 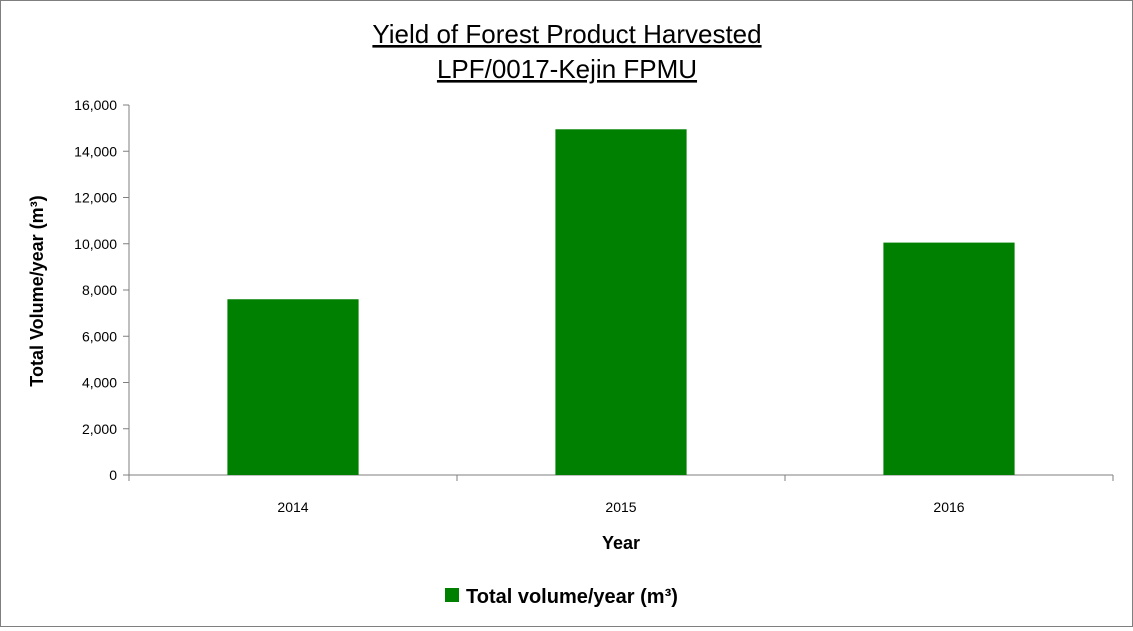 What do you see at coordinates (95, 105) in the screenshot?
I see `y-tick-label: 16,000` at bounding box center [95, 105].